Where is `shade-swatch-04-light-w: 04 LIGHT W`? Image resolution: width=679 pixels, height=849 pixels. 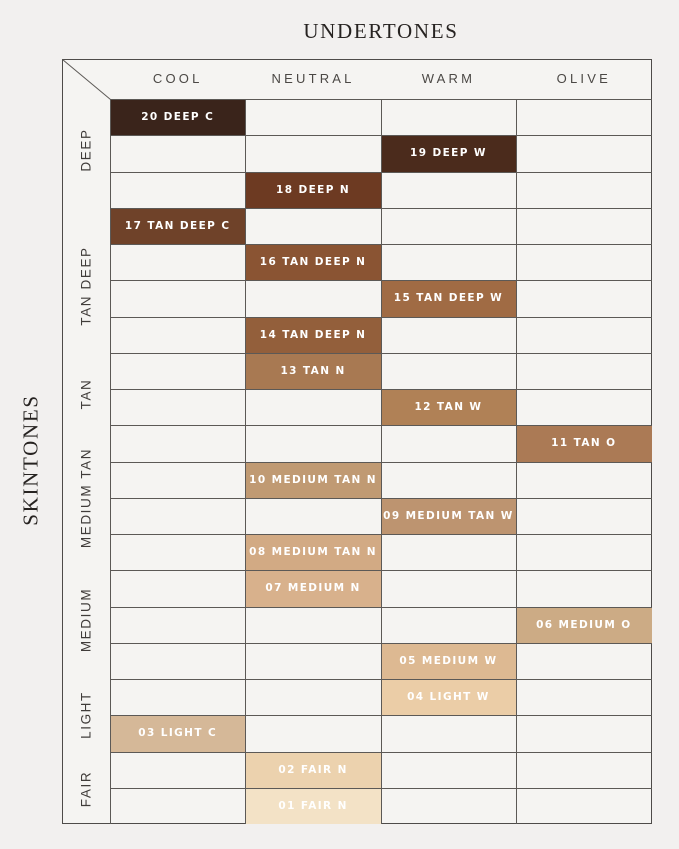
shade-swatch-04-light-w: 04 LIGHT W is located at coordinates (448, 697).